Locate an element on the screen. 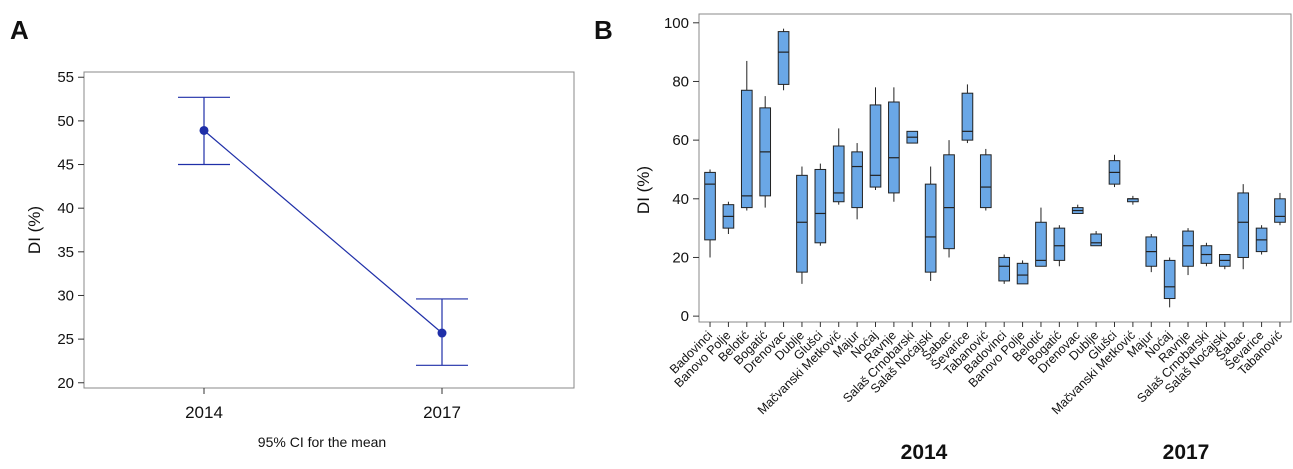  y-tick-label: 60 is located at coordinates (680, 140).